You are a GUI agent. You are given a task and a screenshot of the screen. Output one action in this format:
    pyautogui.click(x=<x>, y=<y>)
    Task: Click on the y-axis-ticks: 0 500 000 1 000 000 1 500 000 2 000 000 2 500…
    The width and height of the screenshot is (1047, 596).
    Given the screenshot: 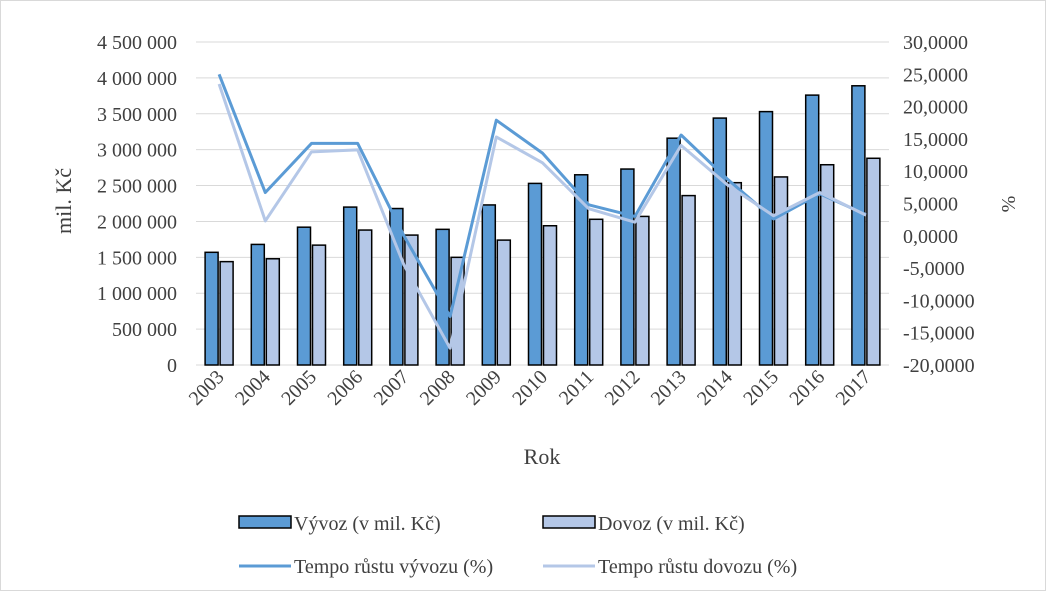 What is the action you would take?
    pyautogui.click(x=137, y=204)
    